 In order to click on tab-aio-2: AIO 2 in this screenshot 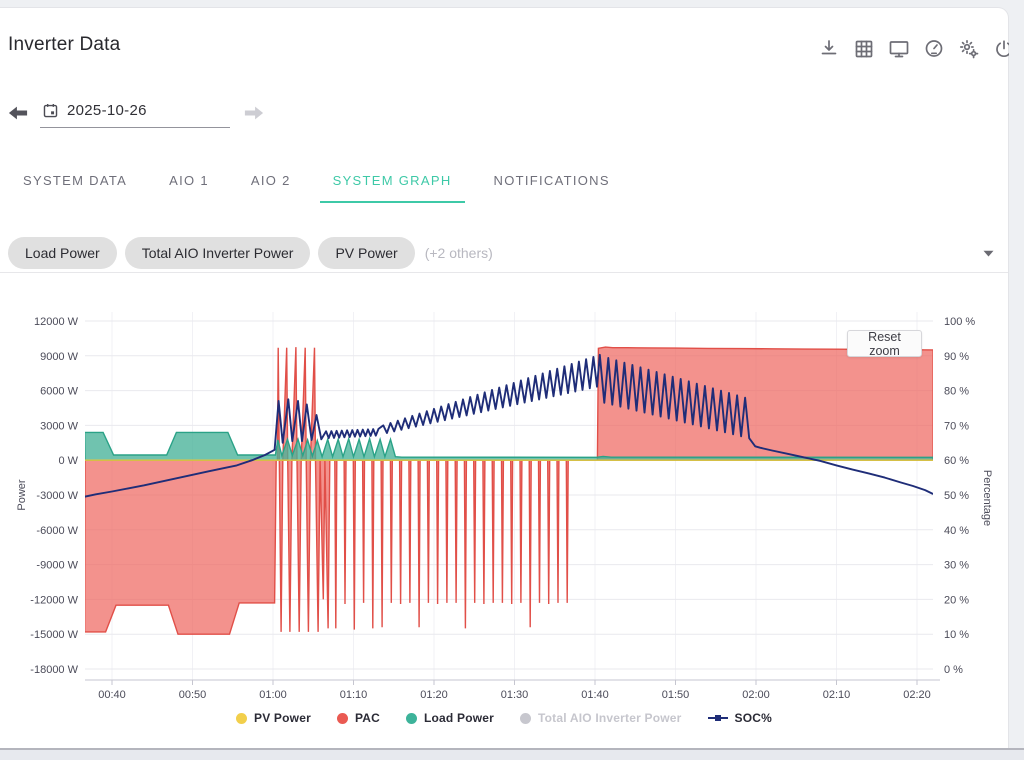, I will do `click(270, 180)`.